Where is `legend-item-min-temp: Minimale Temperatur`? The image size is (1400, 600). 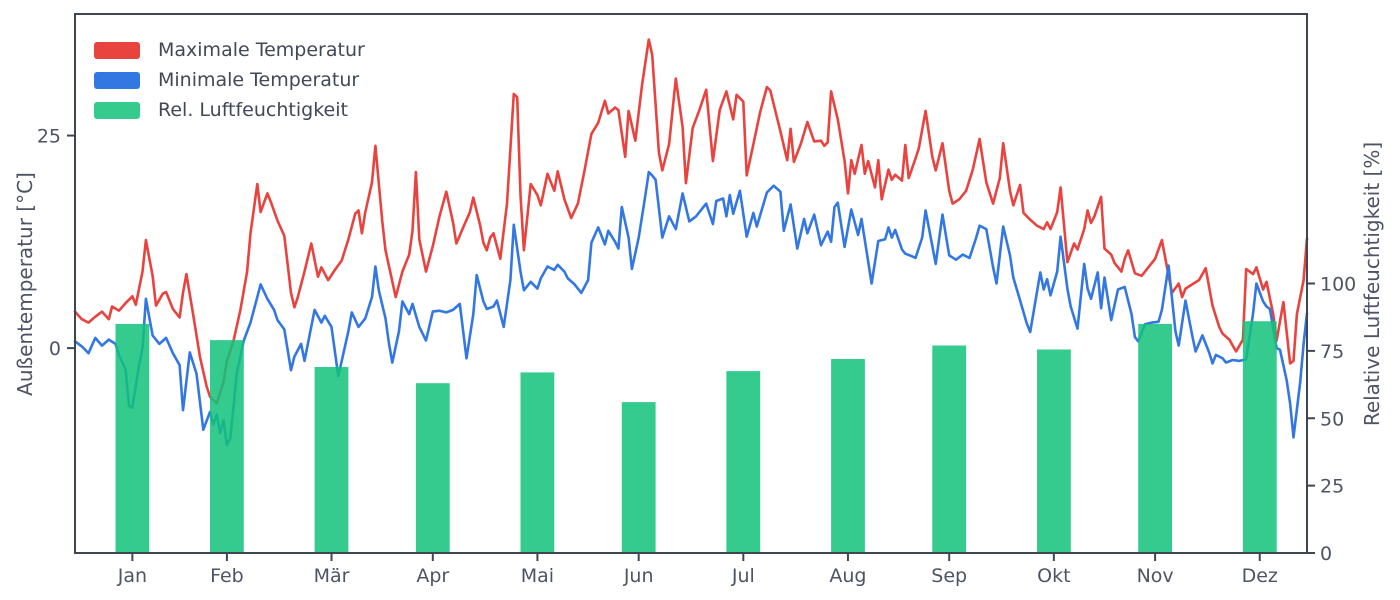 legend-item-min-temp: Minimale Temperatur is located at coordinates (229, 80).